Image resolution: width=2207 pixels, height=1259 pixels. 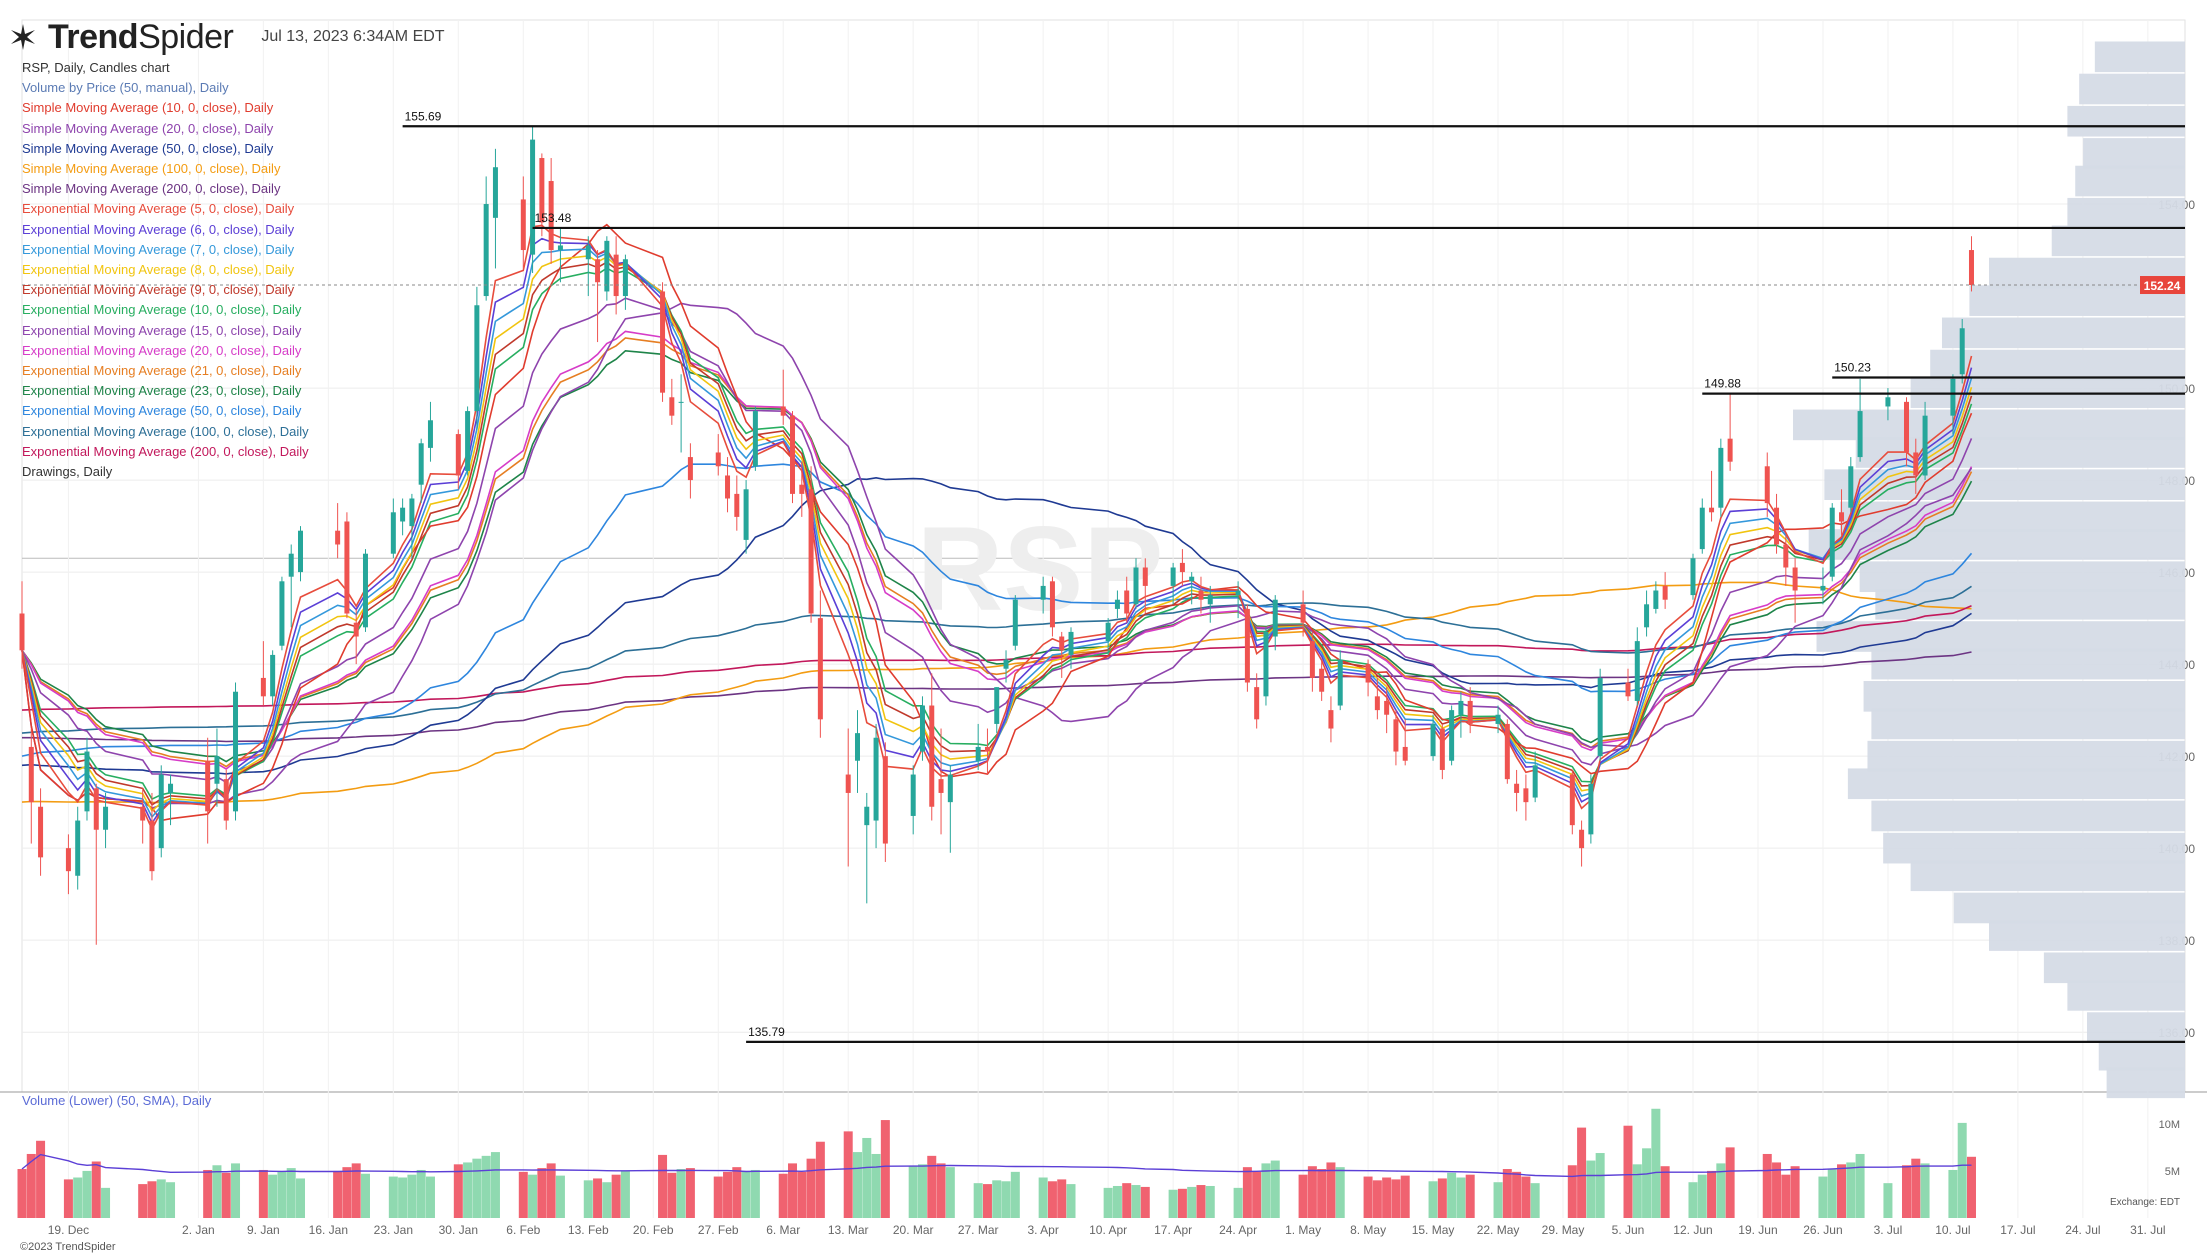 What do you see at coordinates (125, 88) in the screenshot?
I see `legend-item: Volume by Price (50, manual), Daily` at bounding box center [125, 88].